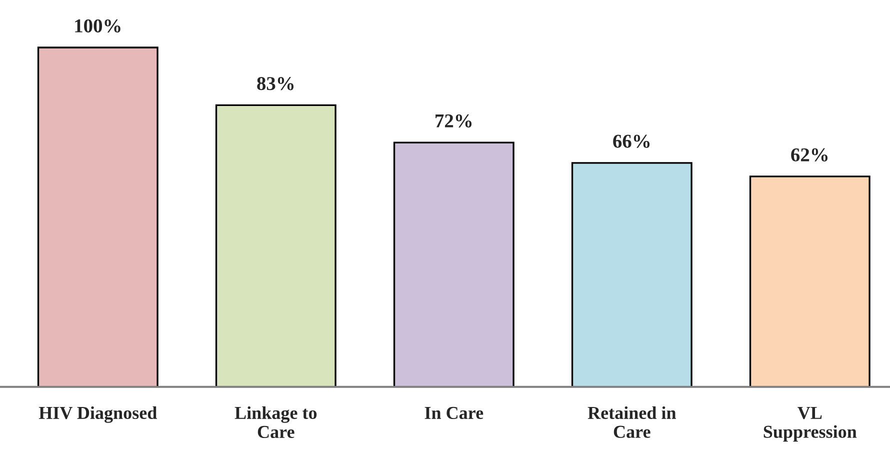 This screenshot has height=465, width=890. Describe the element at coordinates (454, 121) in the screenshot. I see `data-label: 72%` at that location.